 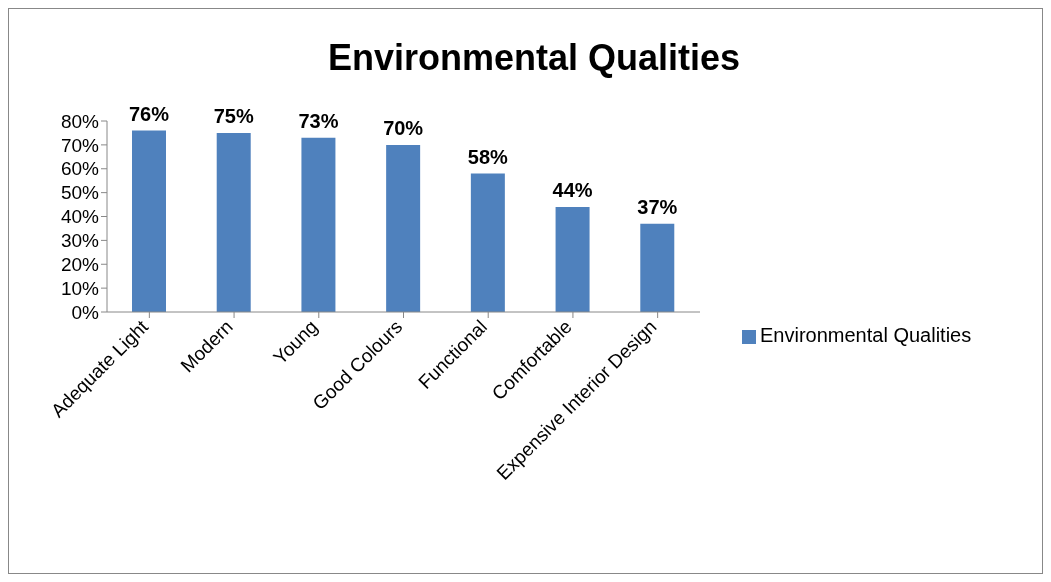 What do you see at coordinates (80, 264) in the screenshot?
I see `y-tick-label: 20%` at bounding box center [80, 264].